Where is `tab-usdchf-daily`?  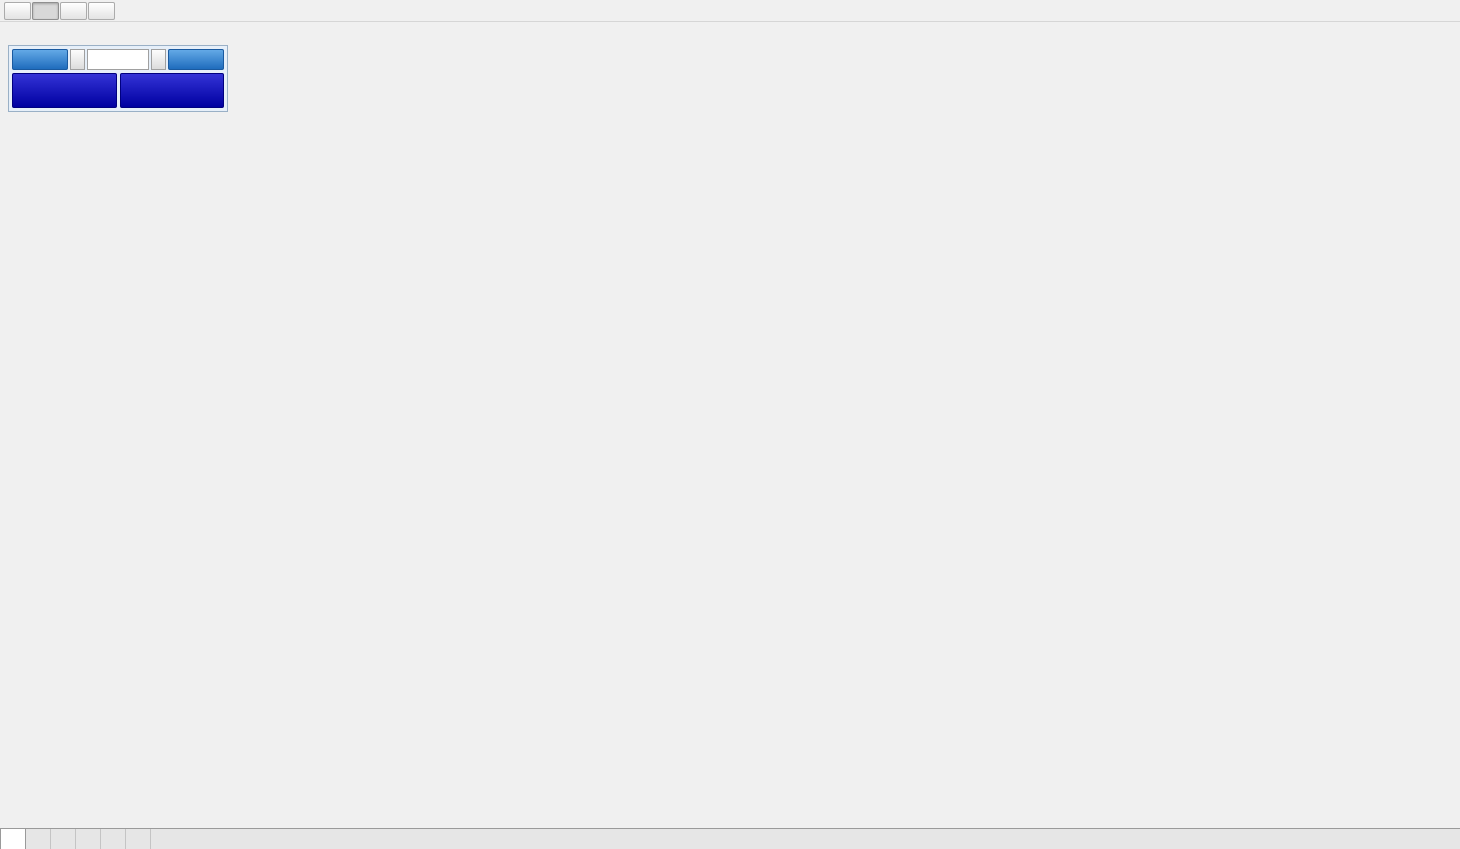
tab-usdchf-daily is located at coordinates (63, 839).